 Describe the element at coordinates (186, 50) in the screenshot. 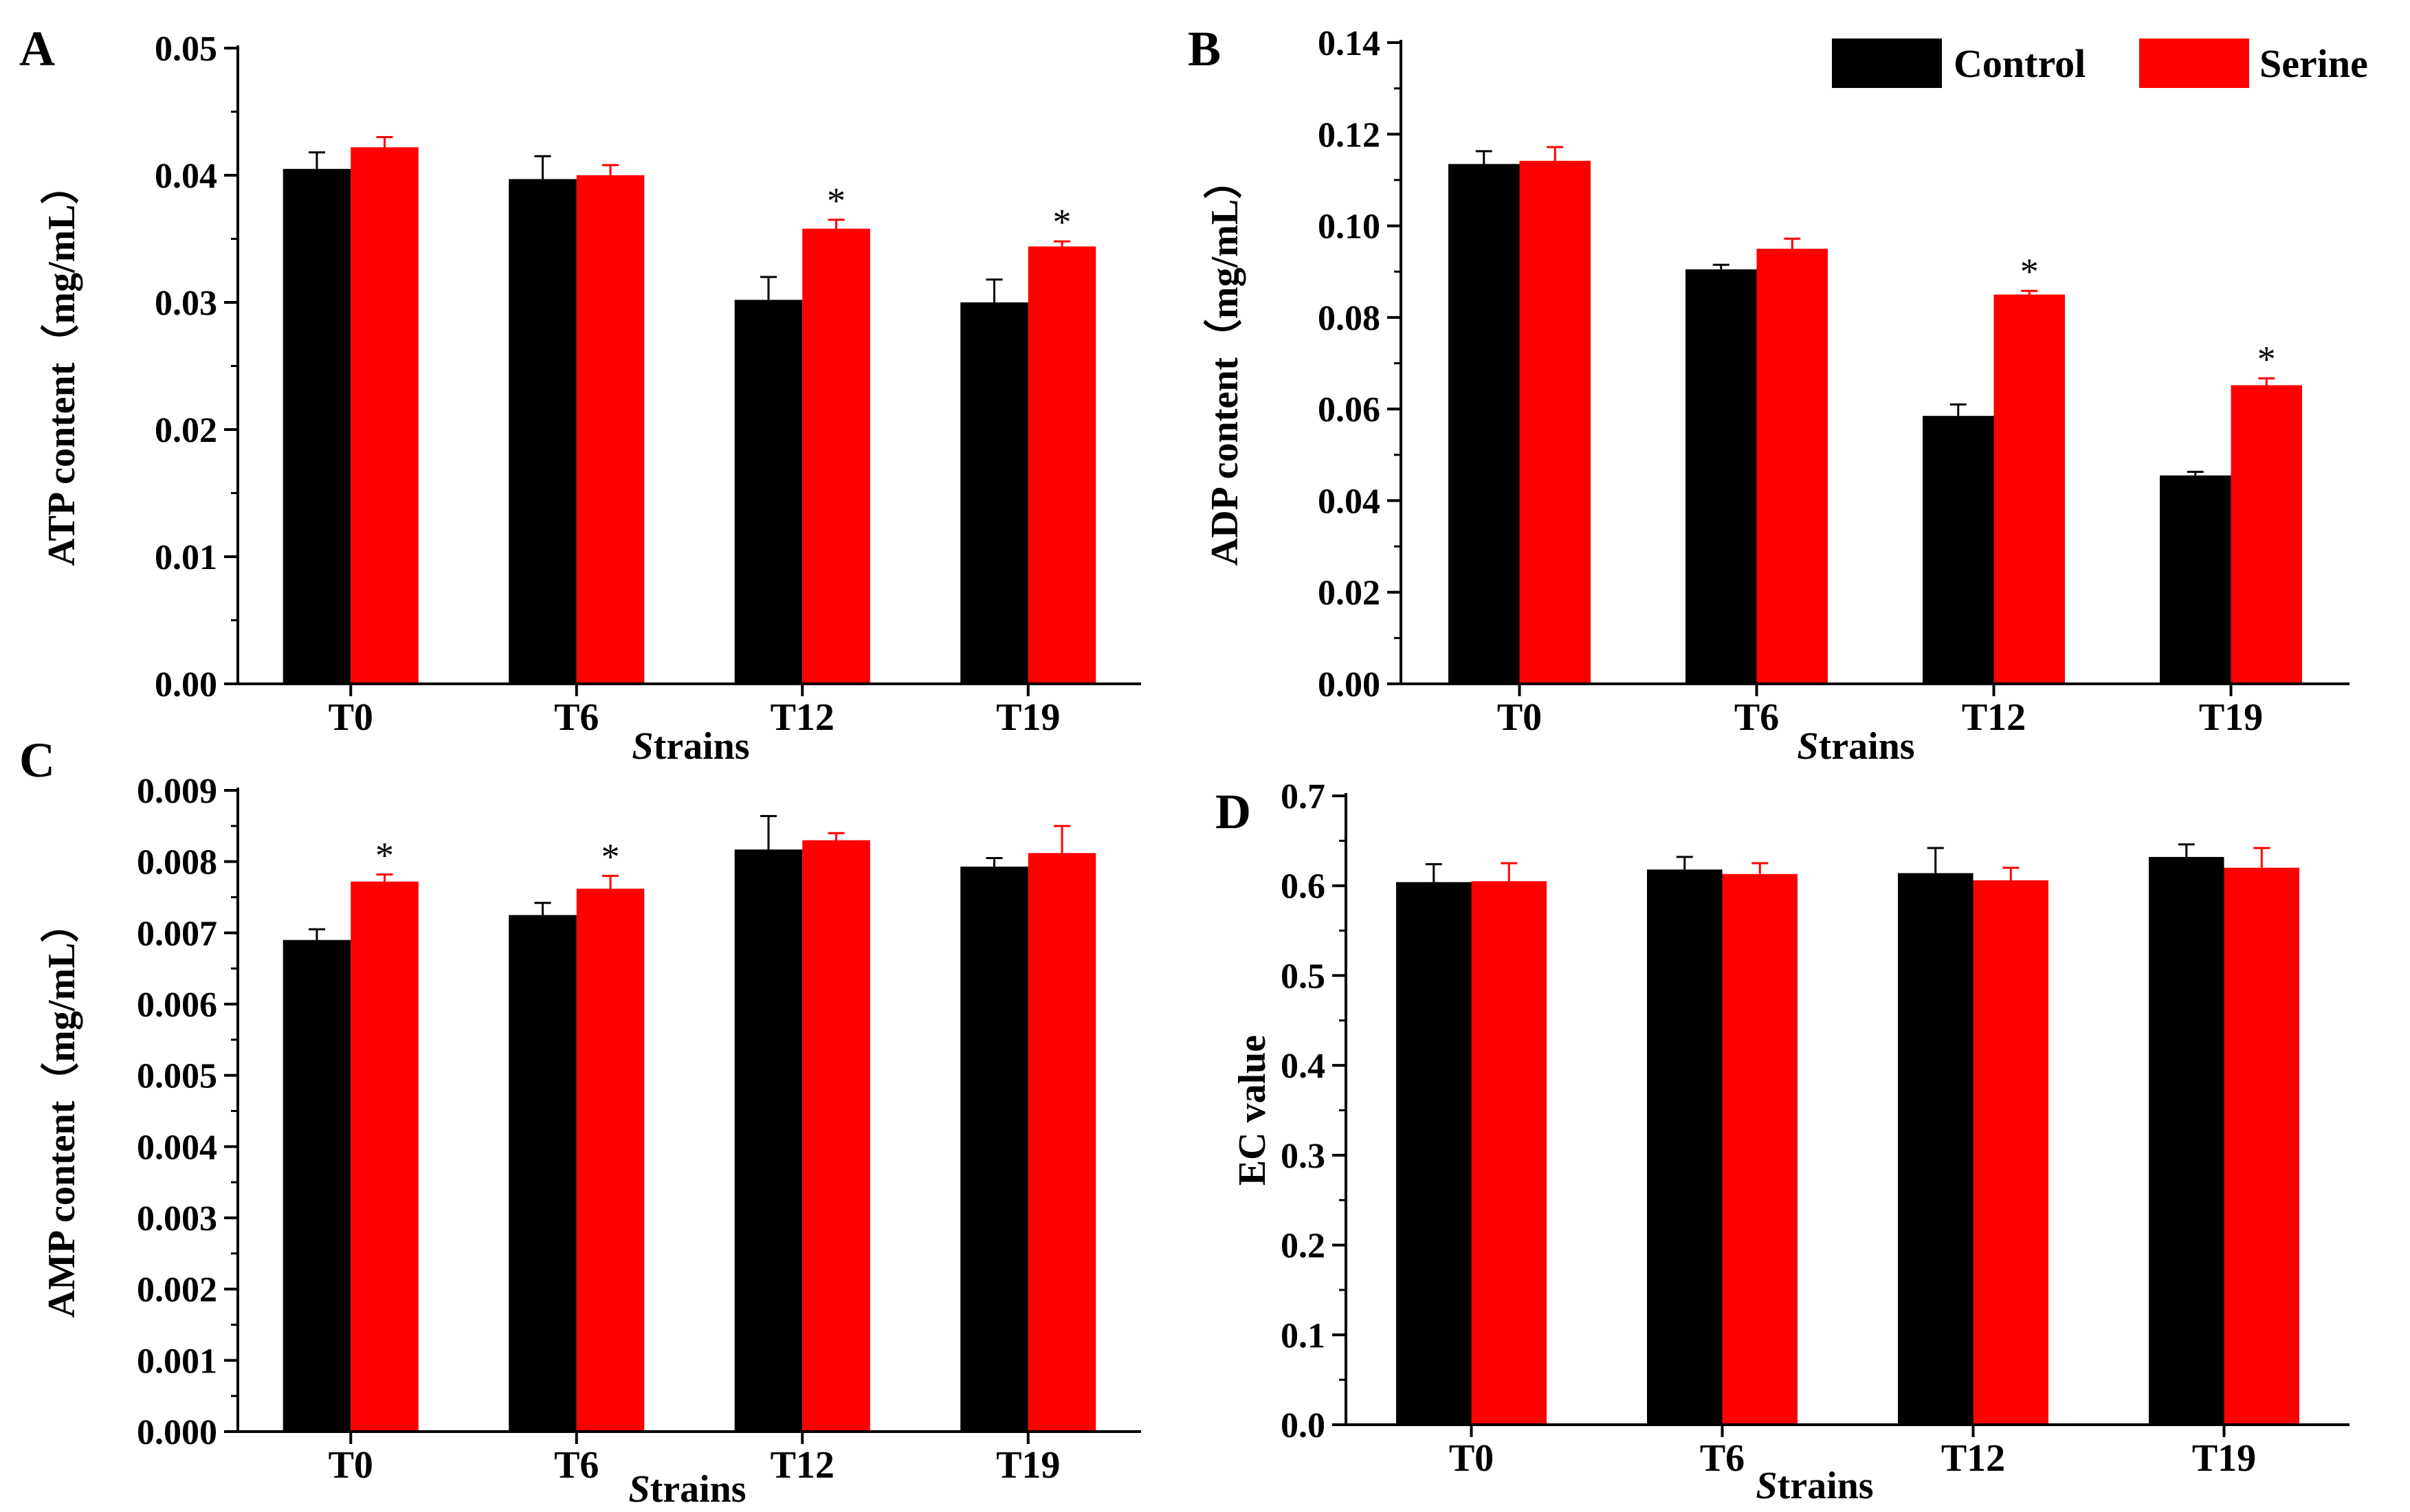

I see `y-tick-label: 0.05` at that location.